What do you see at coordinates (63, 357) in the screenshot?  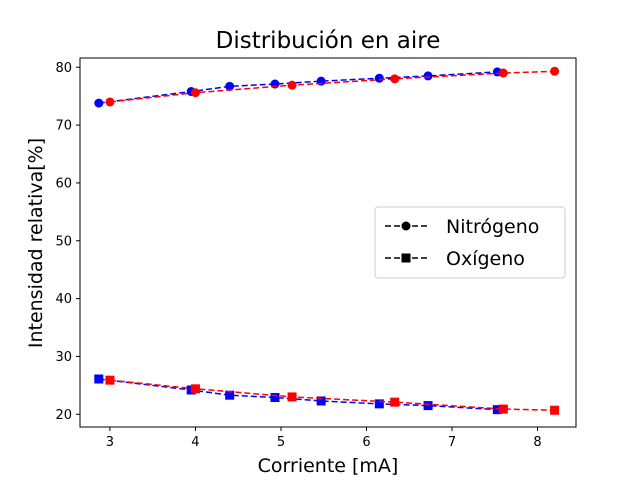 I see `y-tick-label: 30` at bounding box center [63, 357].